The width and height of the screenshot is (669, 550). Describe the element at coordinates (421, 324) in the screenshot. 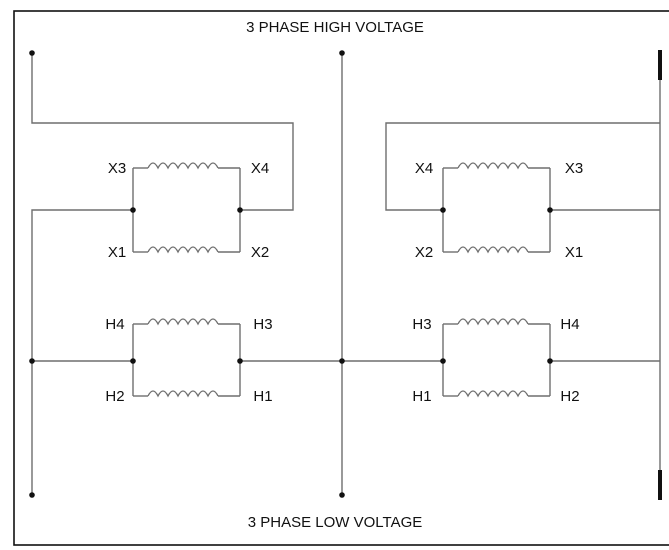

I see `label-h-top-left: H3` at that location.